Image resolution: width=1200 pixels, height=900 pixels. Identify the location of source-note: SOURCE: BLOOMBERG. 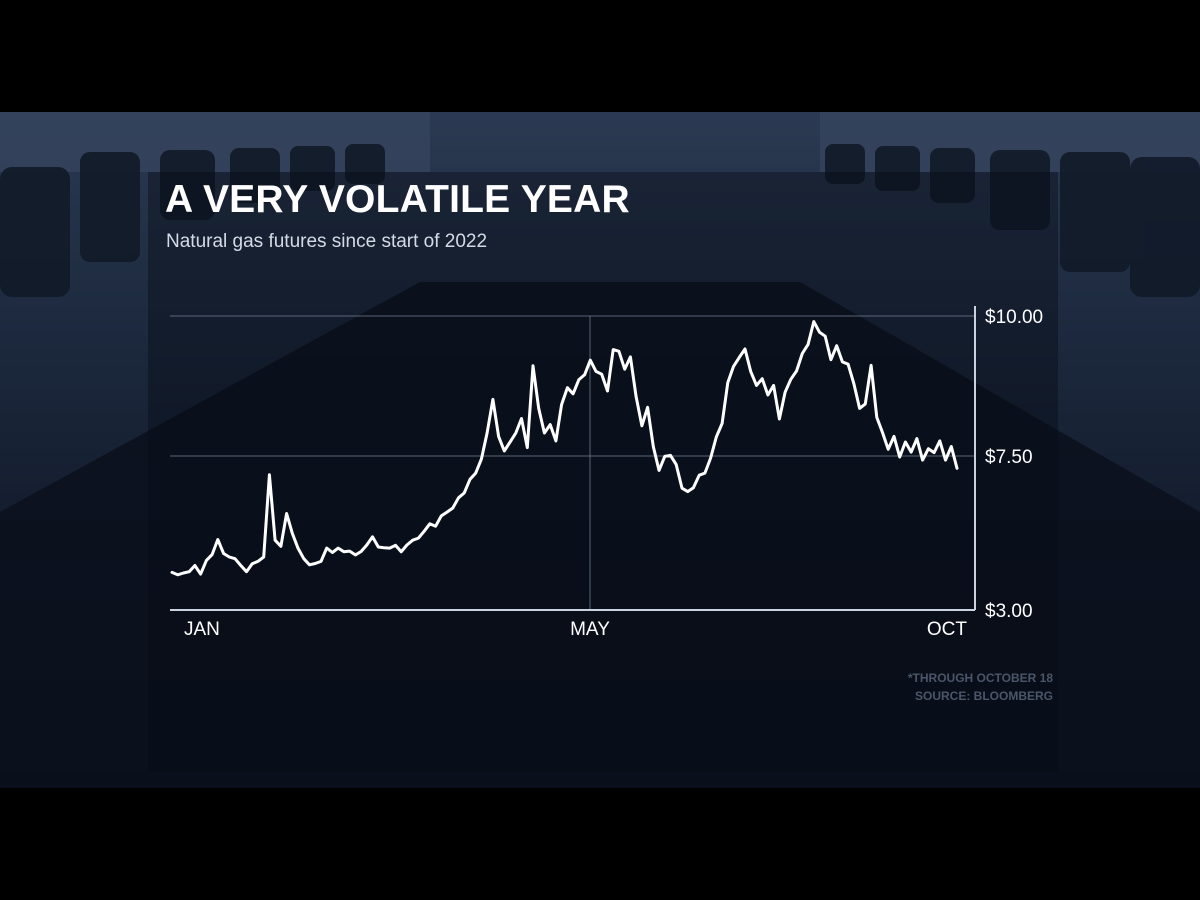
(984, 696).